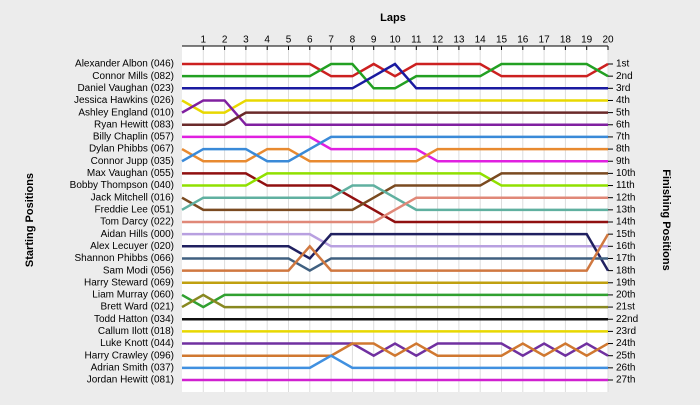 Image resolution: width=700 pixels, height=405 pixels. Describe the element at coordinates (545, 40) in the screenshot. I see `x-tick-label: 17` at that location.